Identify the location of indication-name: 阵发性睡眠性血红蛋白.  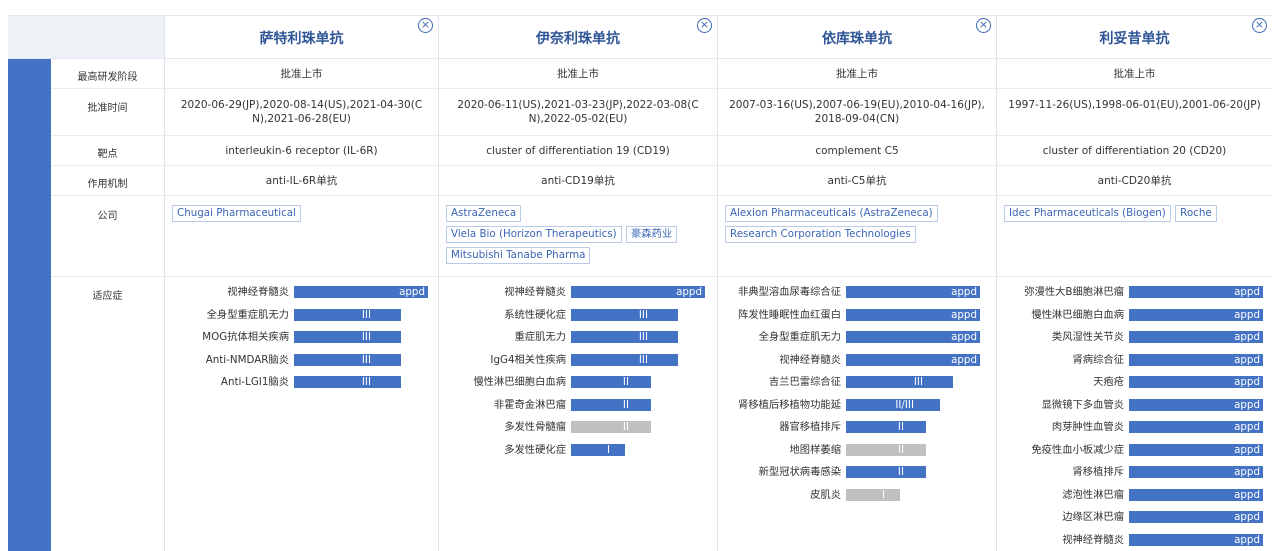
(789, 314).